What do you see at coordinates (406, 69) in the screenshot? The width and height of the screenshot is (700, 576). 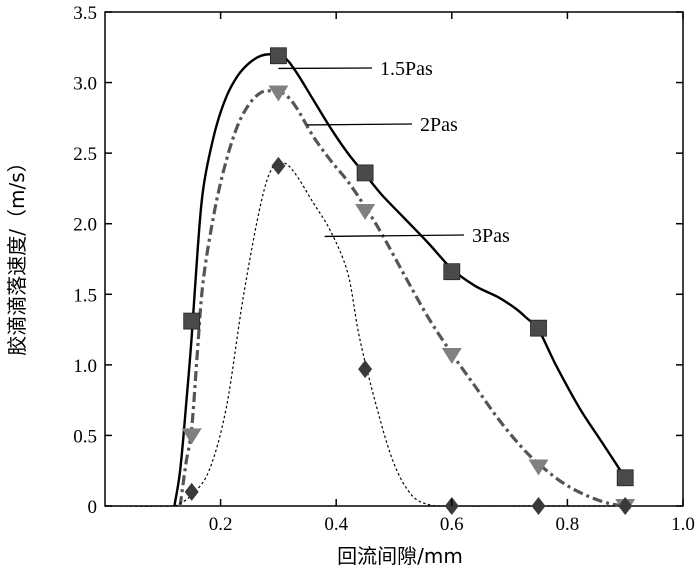 I see `annotation-label: 1.5Pas` at bounding box center [406, 69].